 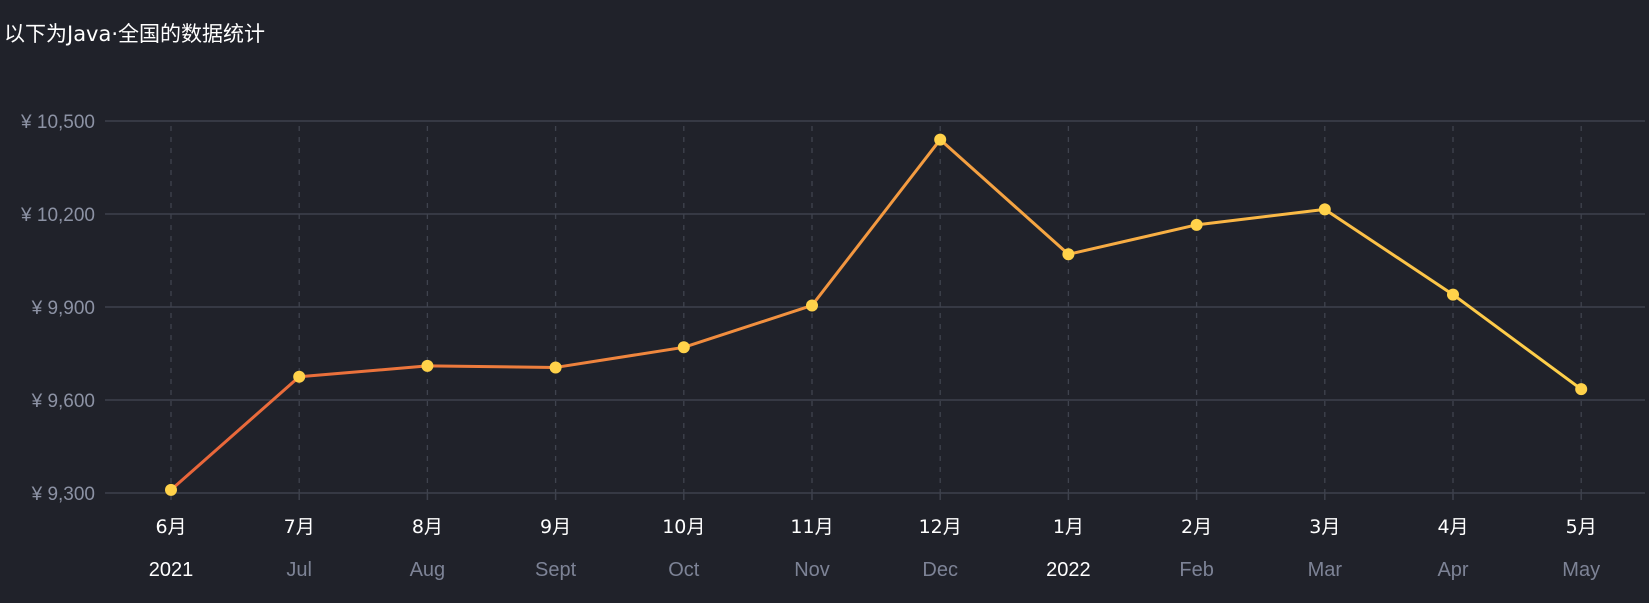 What do you see at coordinates (1068, 527) in the screenshot?
I see `x-tick-label: 1月` at bounding box center [1068, 527].